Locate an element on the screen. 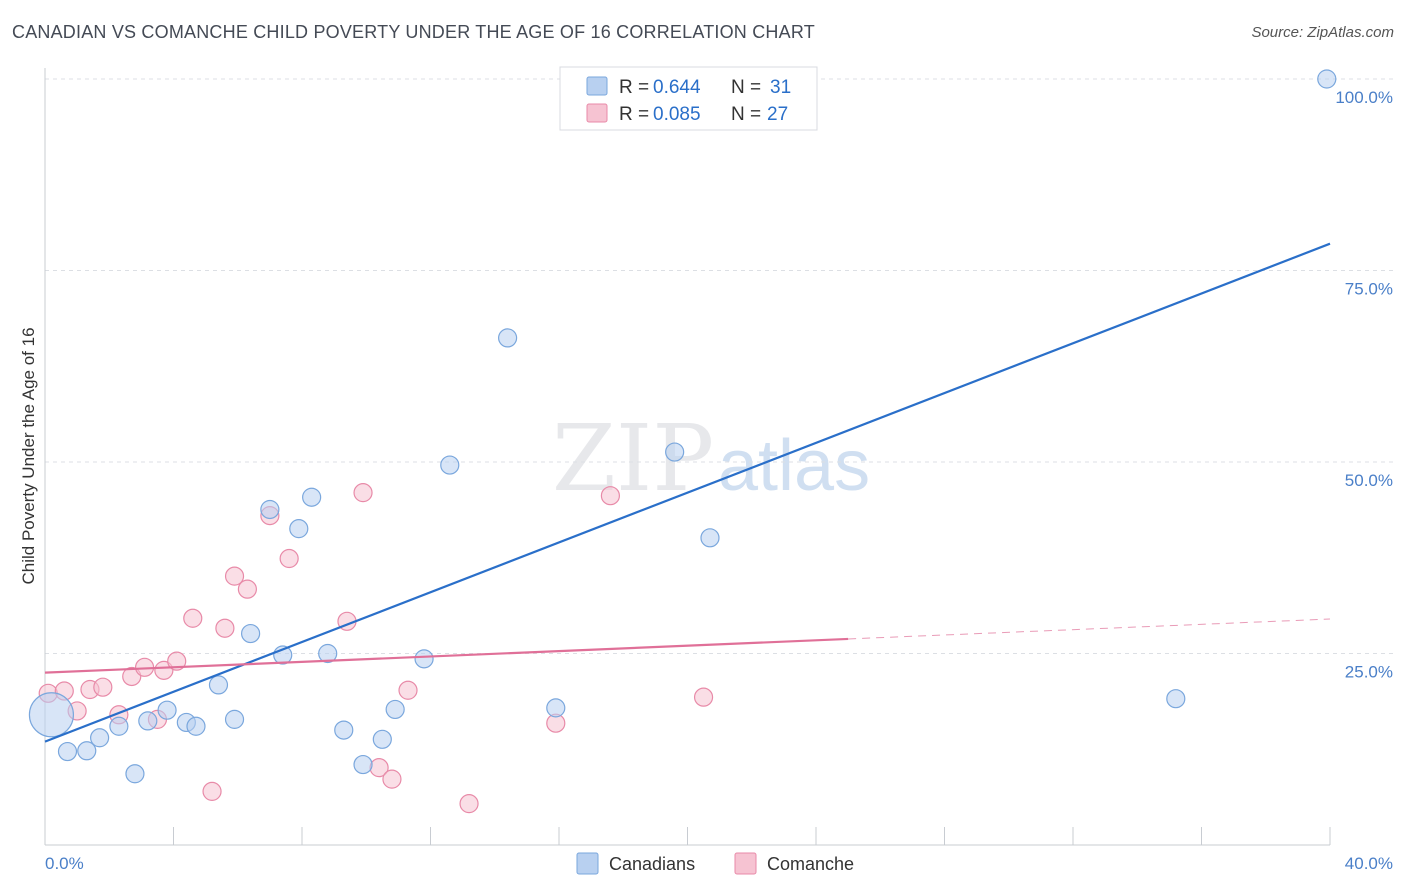 This screenshot has width=1406, height=892. series-legend-swatch-canadians is located at coordinates (587, 863).